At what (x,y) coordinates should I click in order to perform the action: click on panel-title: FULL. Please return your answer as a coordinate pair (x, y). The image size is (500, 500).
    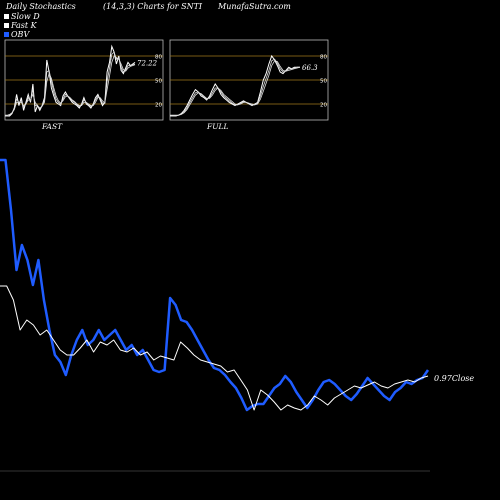
    Looking at the image, I should click on (217, 126).